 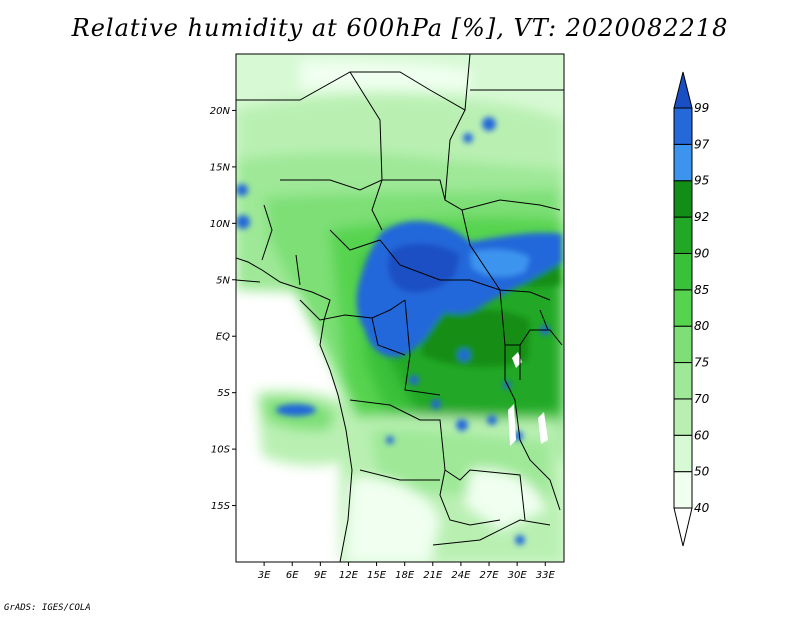 What do you see at coordinates (220, 111) in the screenshot?
I see `lat-tick-label: 20N` at bounding box center [220, 111].